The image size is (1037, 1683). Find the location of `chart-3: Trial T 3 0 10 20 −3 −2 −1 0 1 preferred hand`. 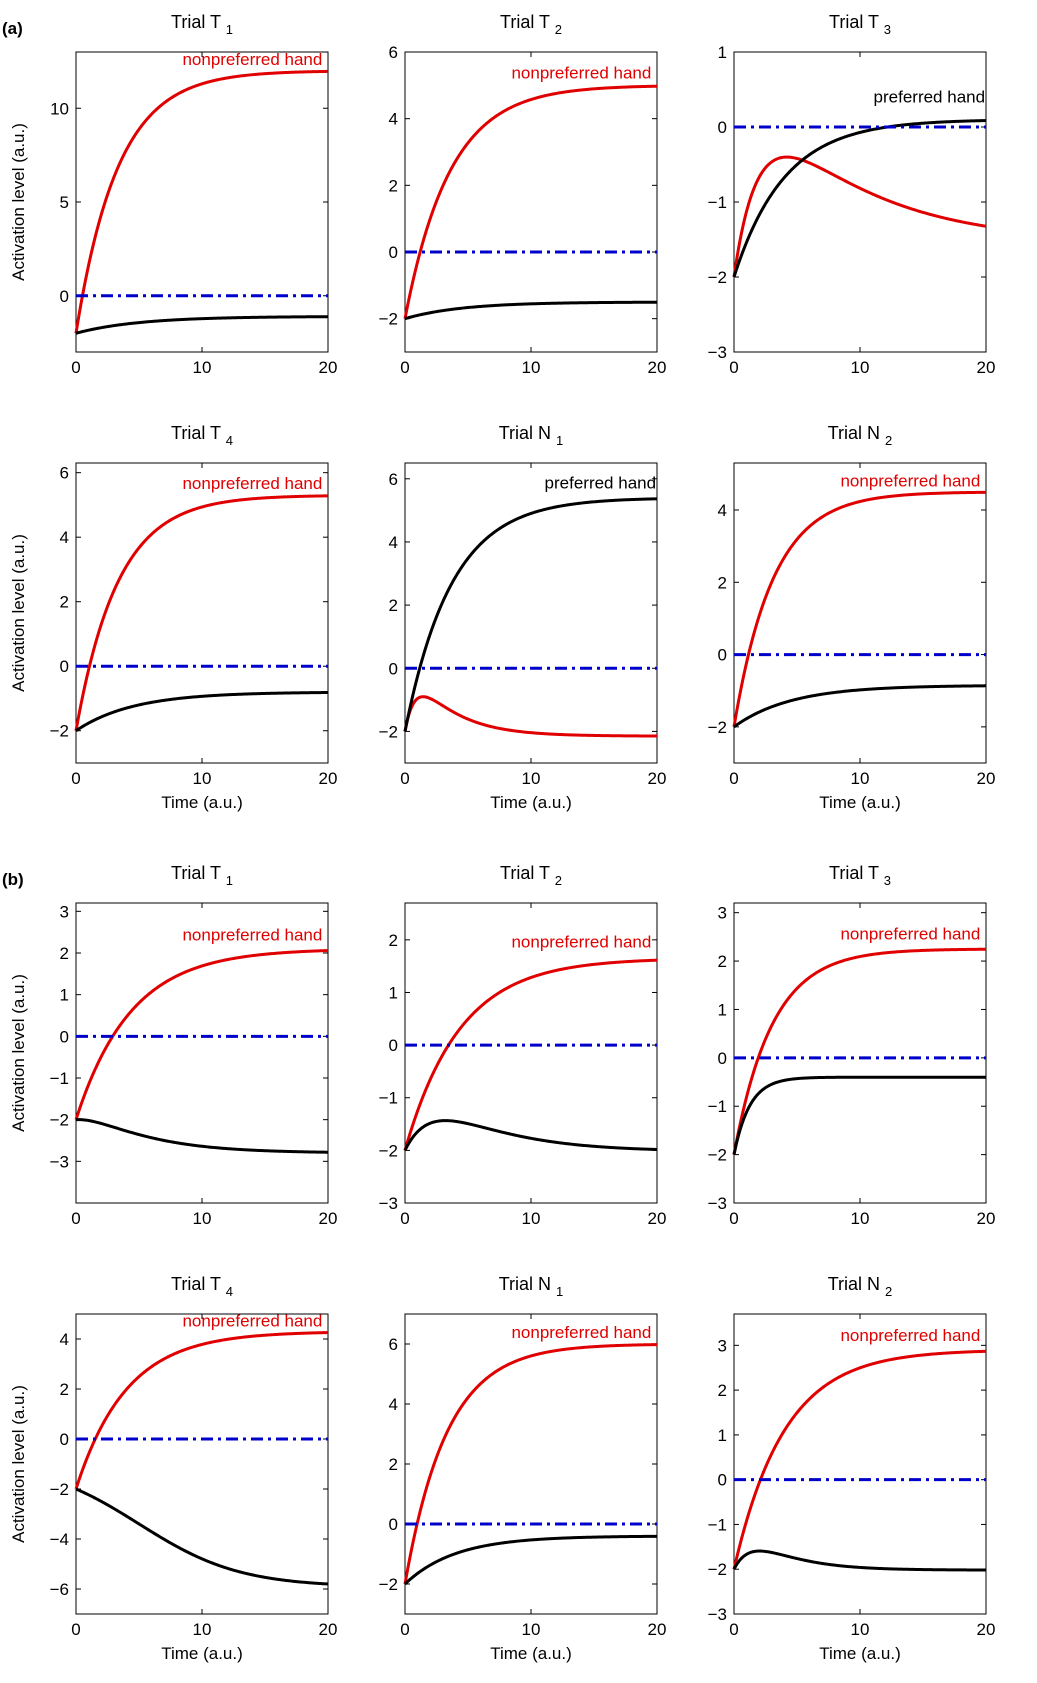

chart-3: Trial T 3 0 10 20 −3 −2 −1 0 1 preferred hand is located at coordinates (852, 194).